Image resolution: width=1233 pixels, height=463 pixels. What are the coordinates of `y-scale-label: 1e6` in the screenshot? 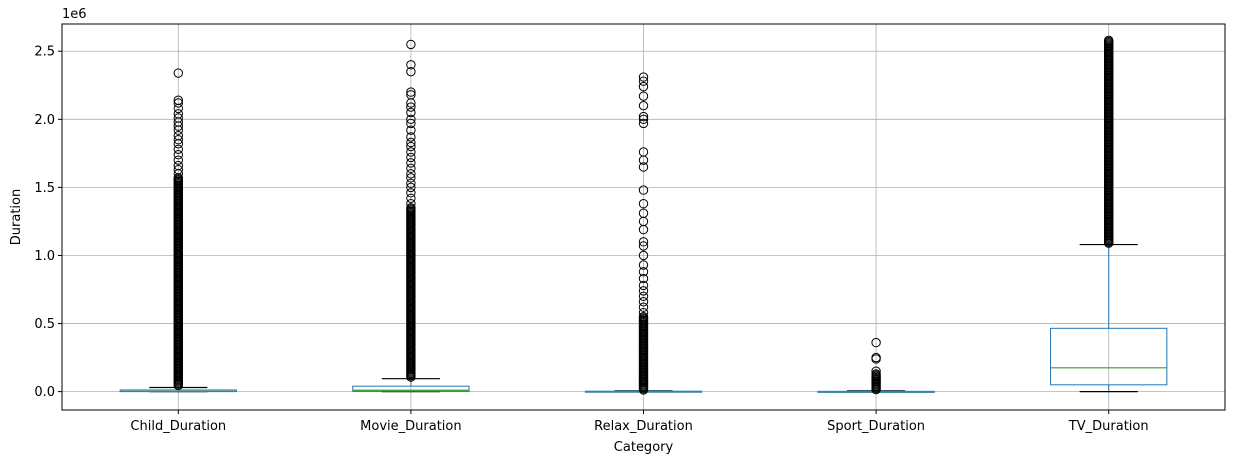 It's located at (74, 14).